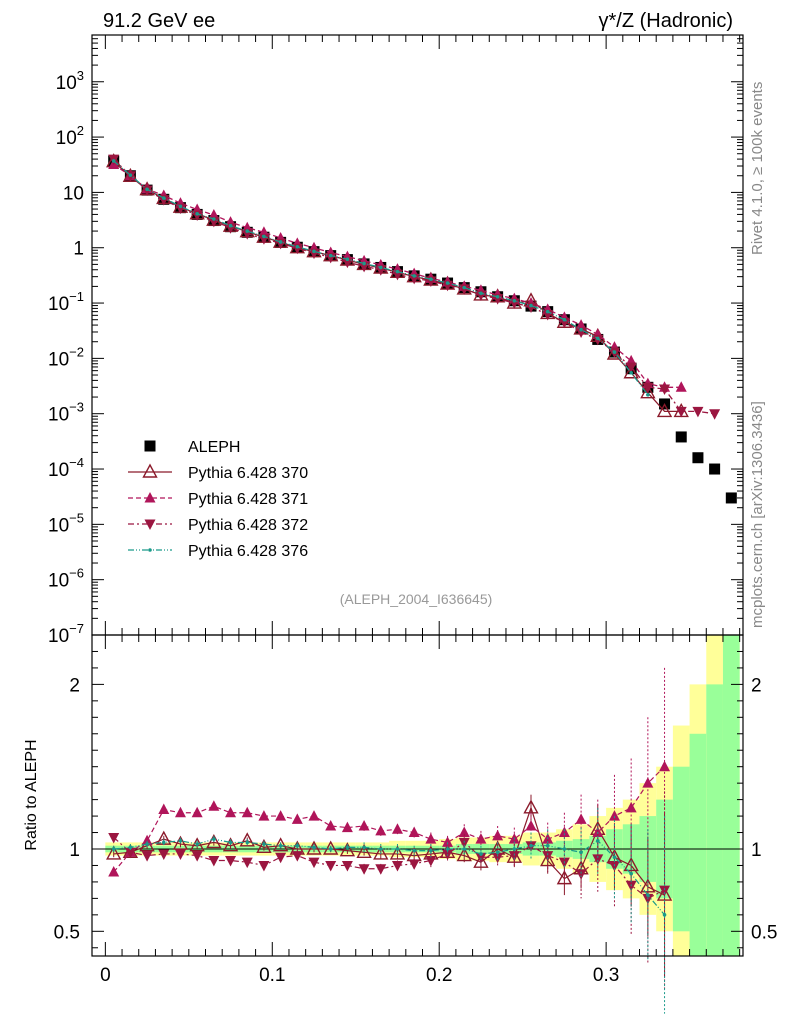 This screenshot has height=1024, width=786. What do you see at coordinates (76, 628) in the screenshot?
I see `y-tick-exponent: −7` at bounding box center [76, 628].